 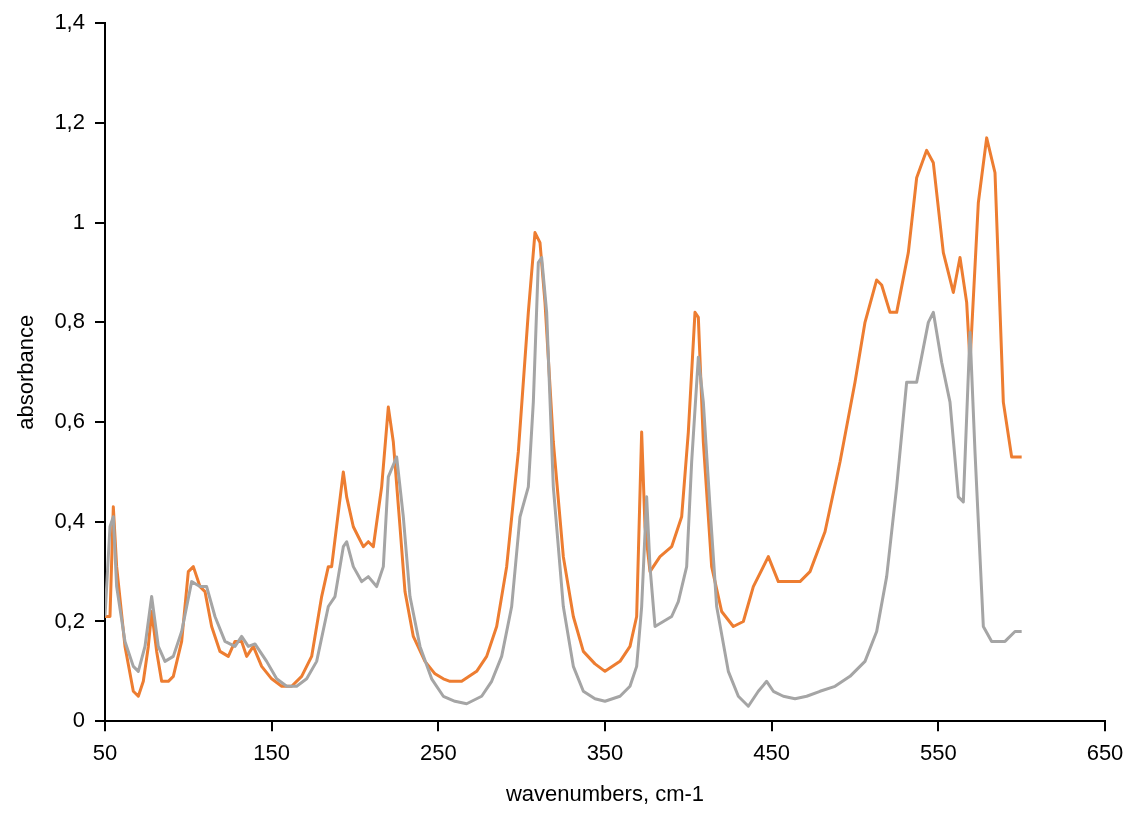 I want to click on y-tick-label: 1,2, so click(x=69, y=121).